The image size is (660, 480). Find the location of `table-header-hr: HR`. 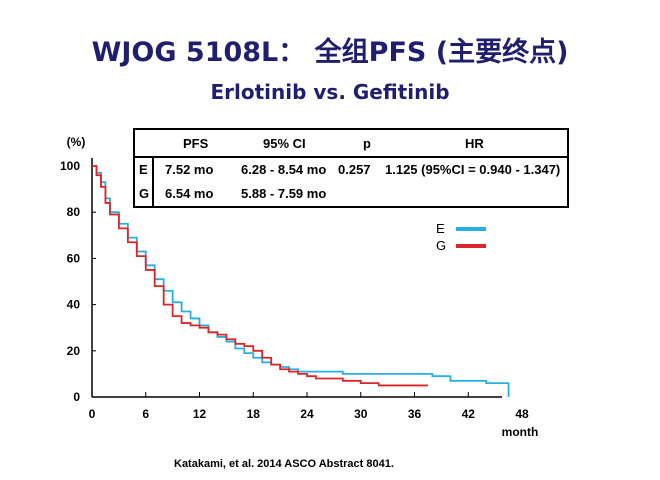

table-header-hr: HR is located at coordinates (474, 143).